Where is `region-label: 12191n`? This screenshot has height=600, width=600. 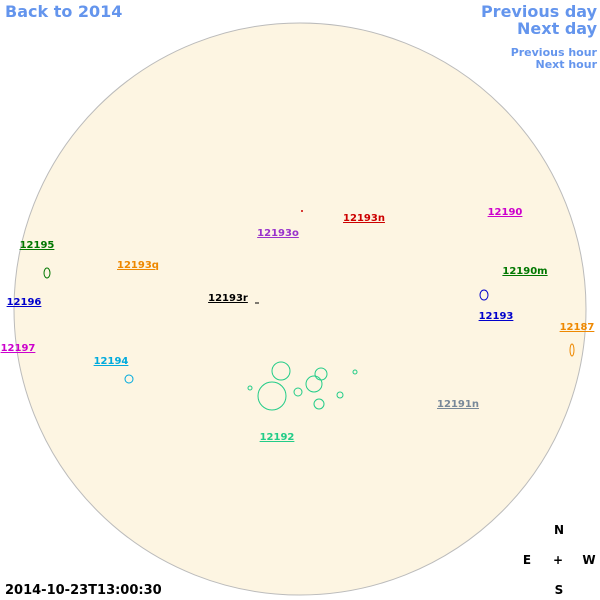
region-label: 12191n is located at coordinates (458, 404).